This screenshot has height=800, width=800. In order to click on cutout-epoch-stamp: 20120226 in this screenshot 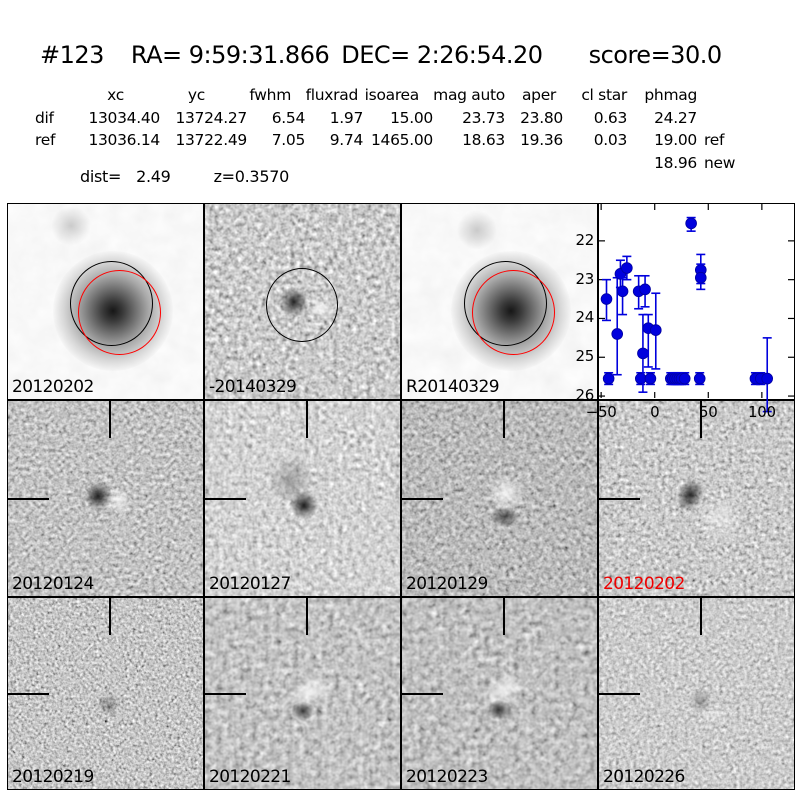, I will do `click(696, 693)`.